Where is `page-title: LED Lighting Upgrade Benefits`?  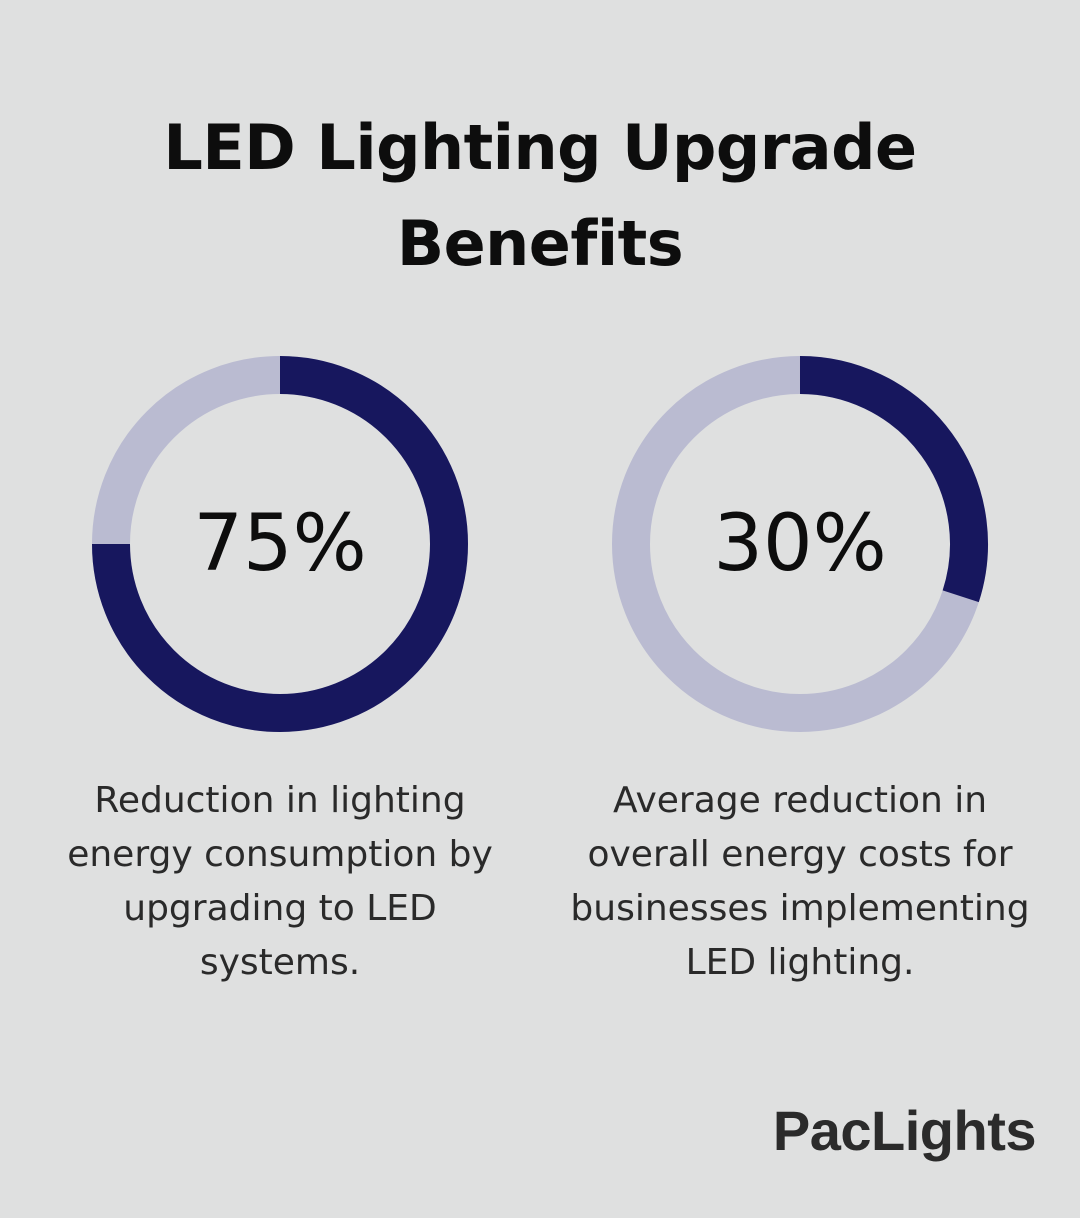
page-title: LED Lighting Upgrade Benefits is located at coordinates (540, 195).